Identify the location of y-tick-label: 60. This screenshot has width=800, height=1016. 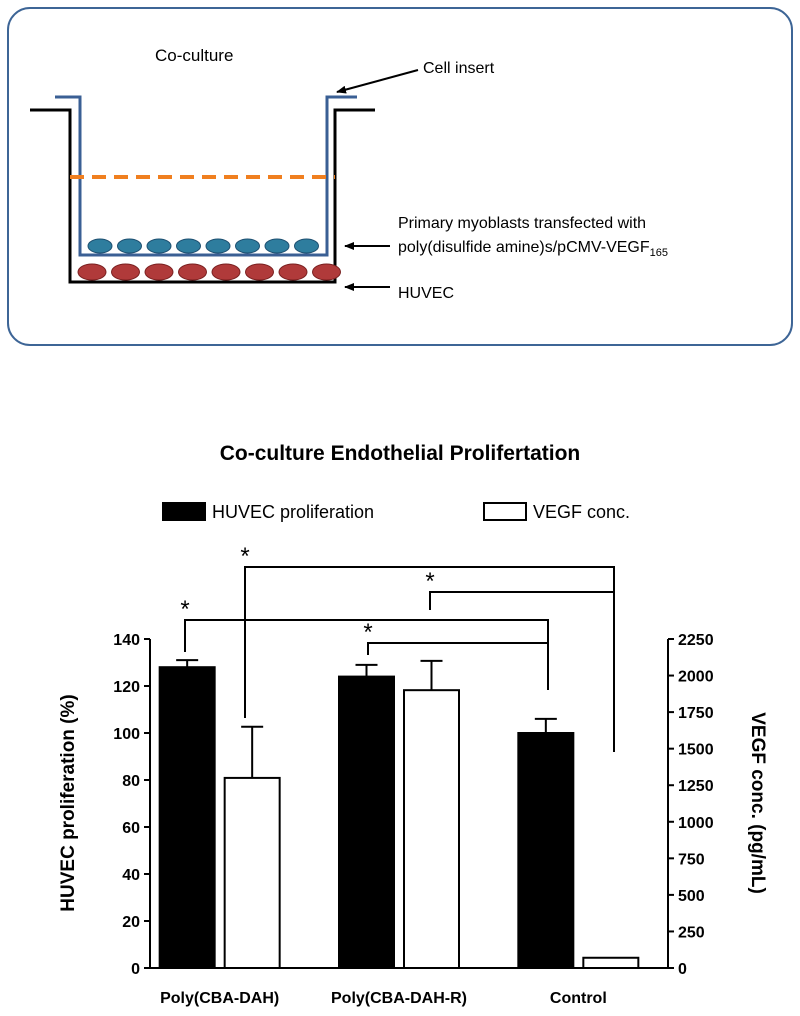
(131, 828).